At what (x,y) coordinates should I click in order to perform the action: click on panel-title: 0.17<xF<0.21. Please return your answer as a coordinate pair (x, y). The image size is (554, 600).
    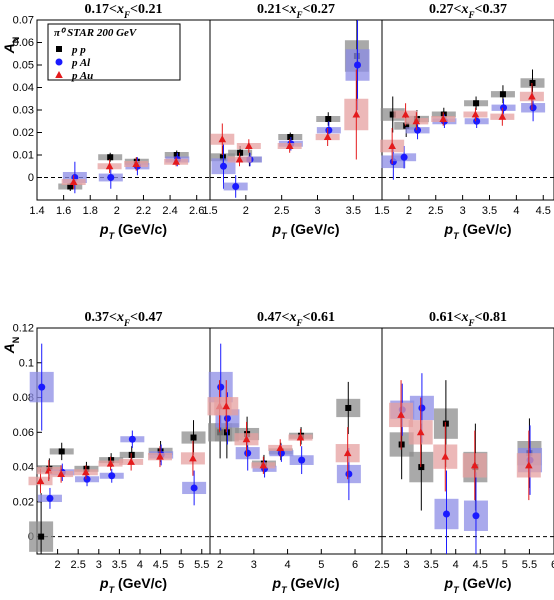
    Looking at the image, I should click on (124, 11).